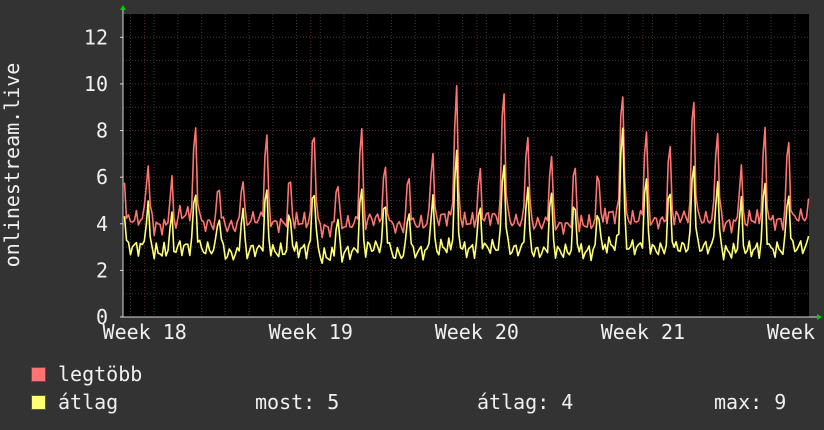 The width and height of the screenshot is (824, 430). What do you see at coordinates (100, 374) in the screenshot?
I see `legend-label-legtobb: legtöbb` at bounding box center [100, 374].